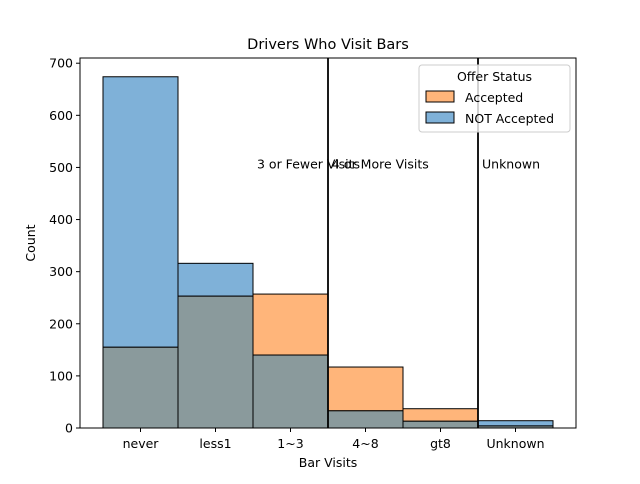 This screenshot has width=640, height=484. Describe the element at coordinates (515, 443) in the screenshot. I see `x-tick-label-unknown: Unknown` at that location.